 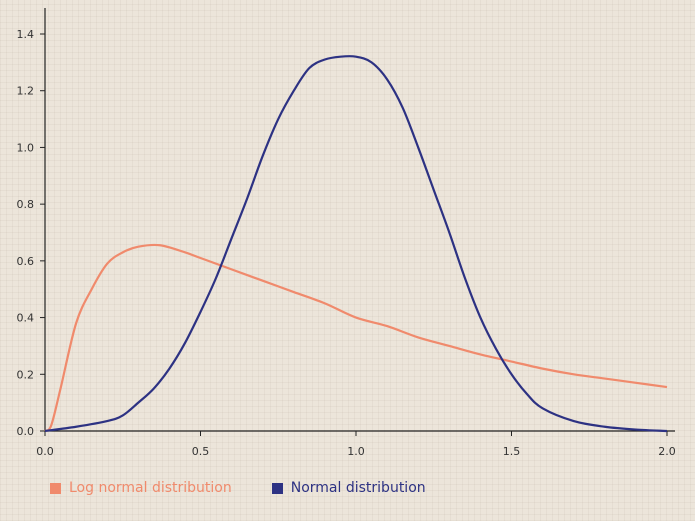 I want to click on y-tick-label: 0.4, so click(x=26, y=318).